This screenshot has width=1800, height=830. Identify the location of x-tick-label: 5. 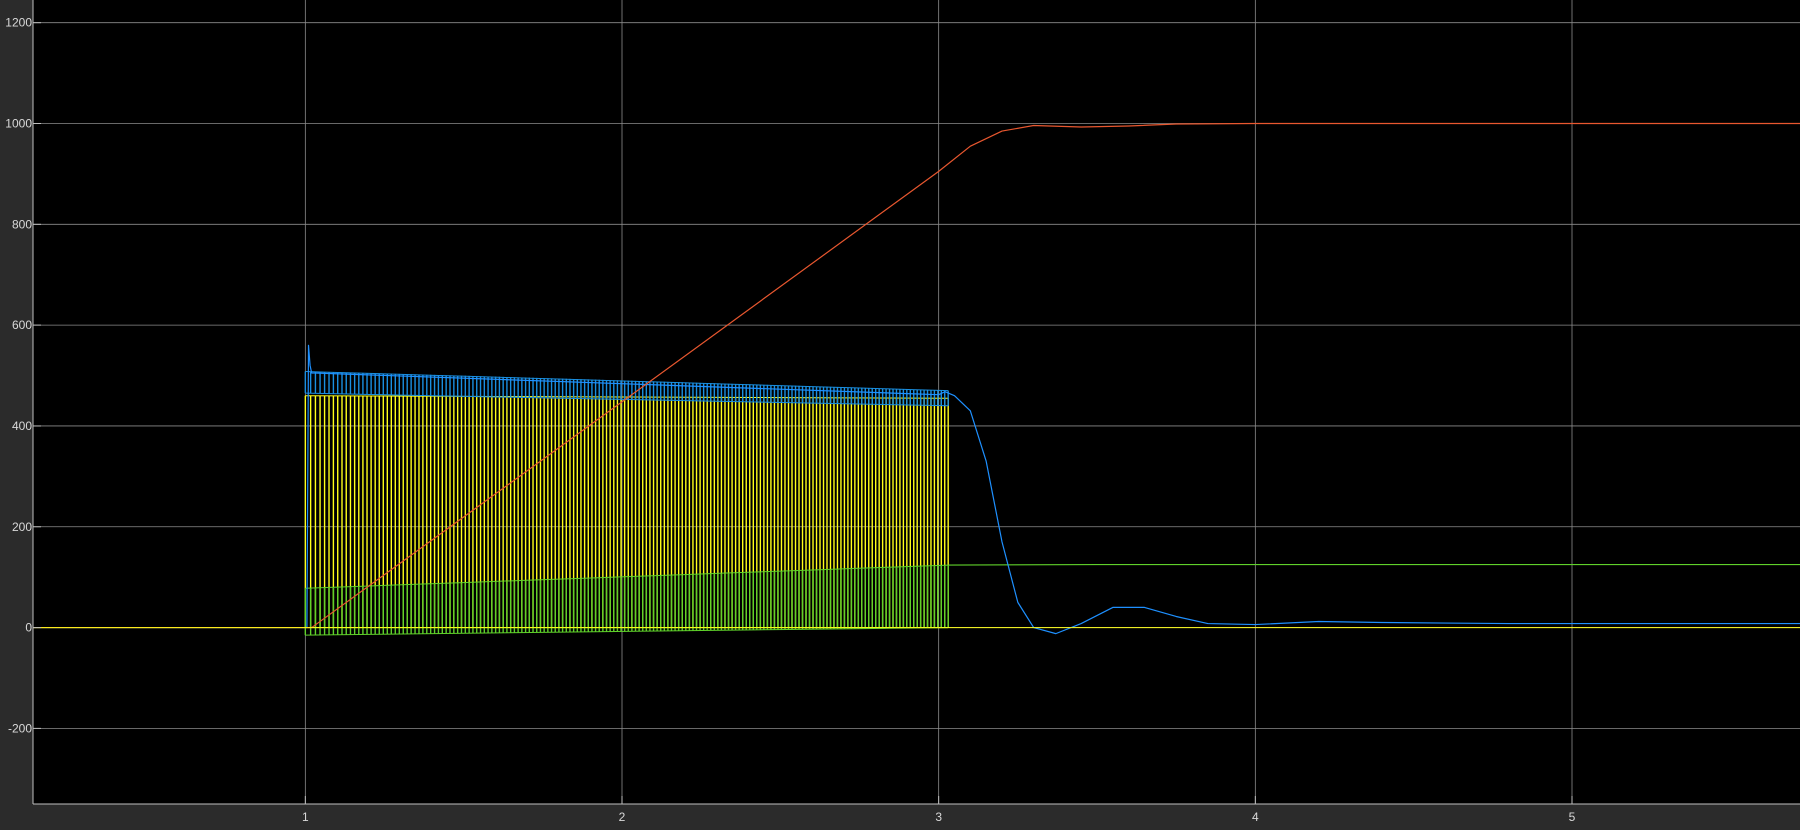
(1572, 817).